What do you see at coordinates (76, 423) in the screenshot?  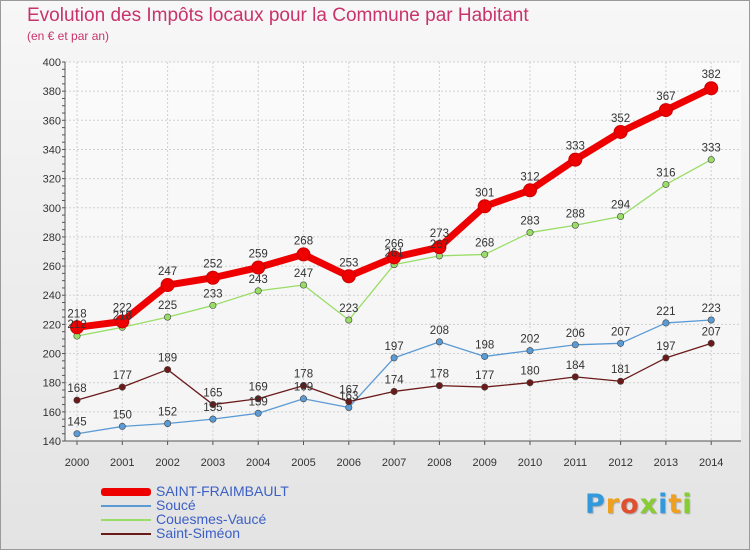 I see `data-label: 145` at bounding box center [76, 423].